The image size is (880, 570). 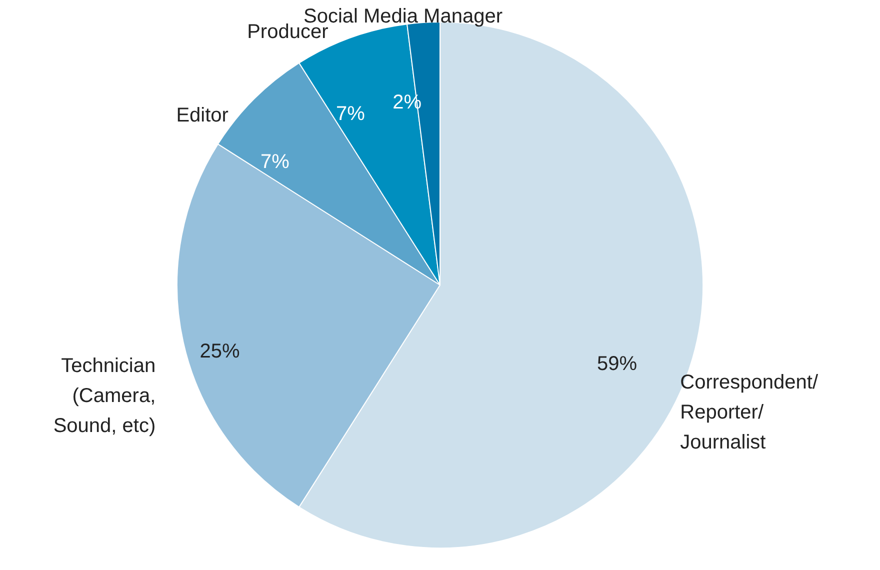 What do you see at coordinates (403, 17) in the screenshot?
I see `slice-label: Social Media Manager` at bounding box center [403, 17].